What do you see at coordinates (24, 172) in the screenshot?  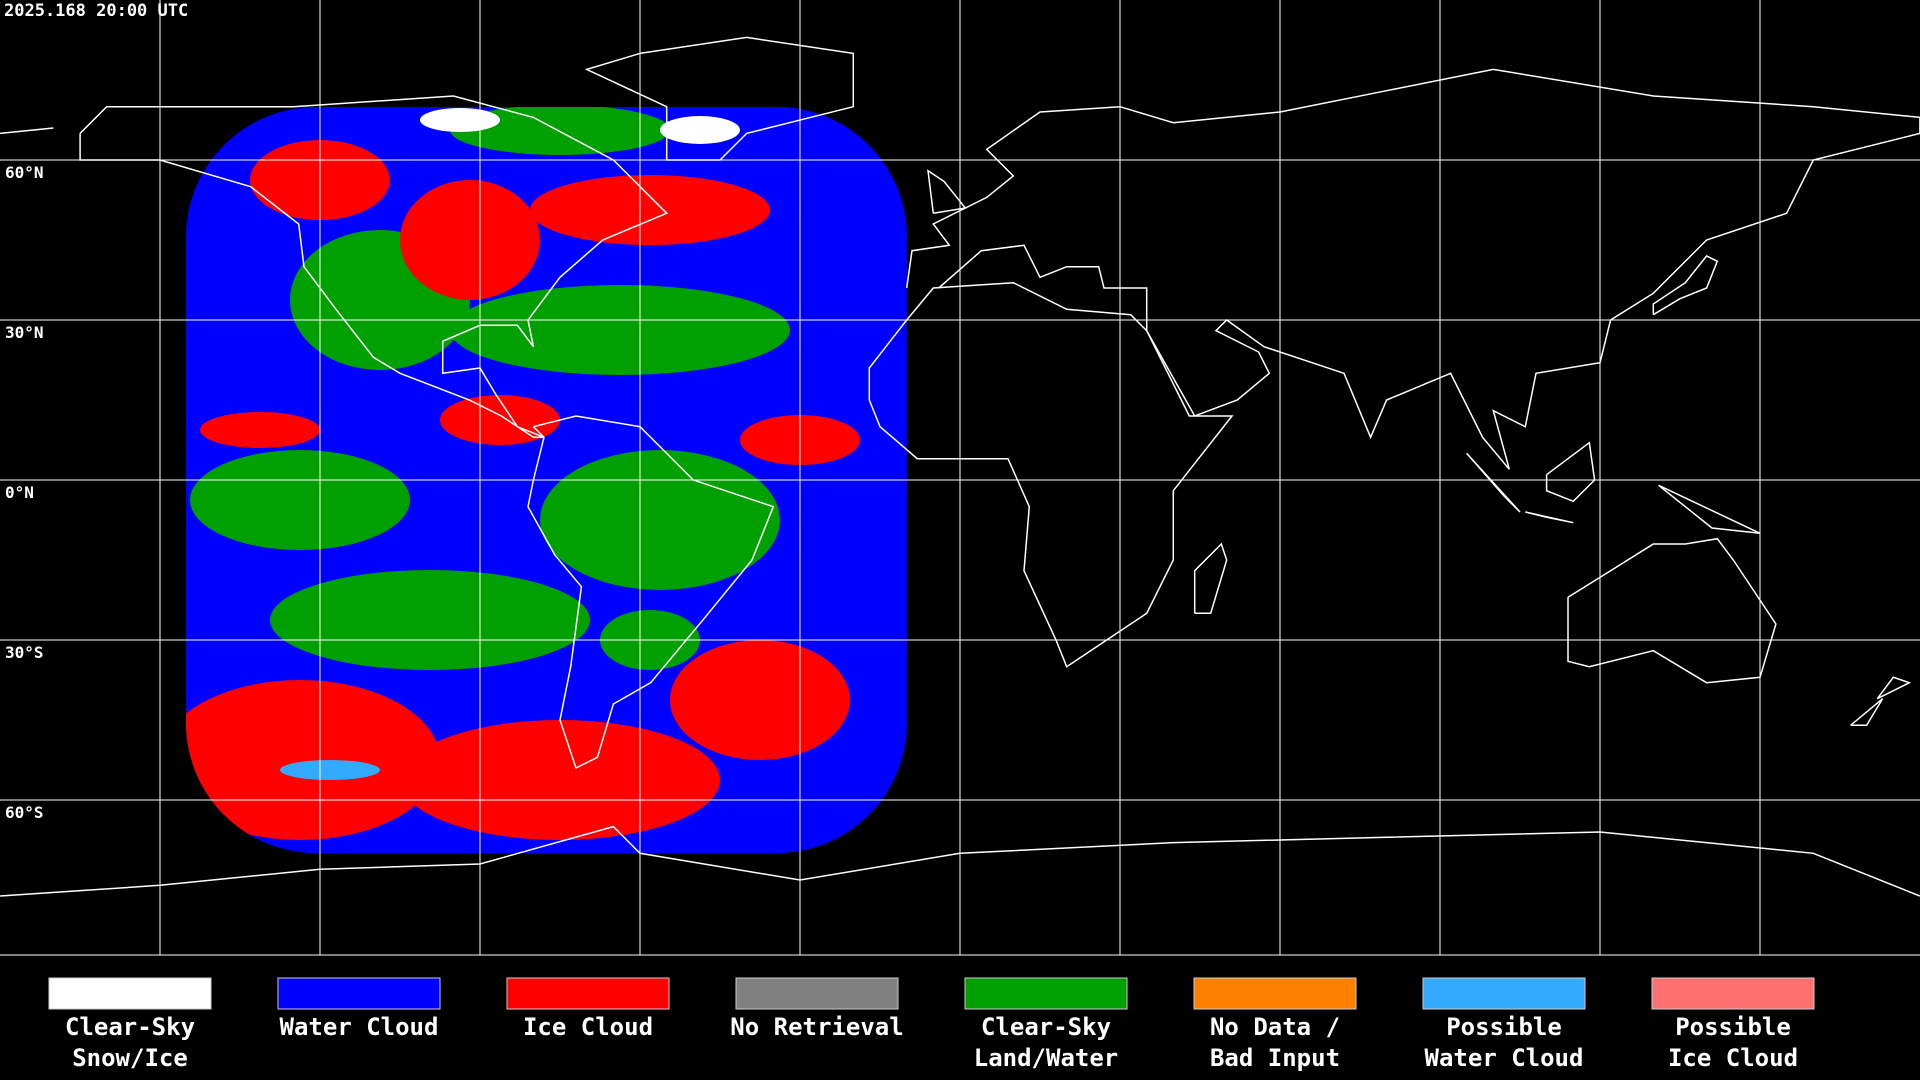 I see `latitude-label: 60°N` at bounding box center [24, 172].